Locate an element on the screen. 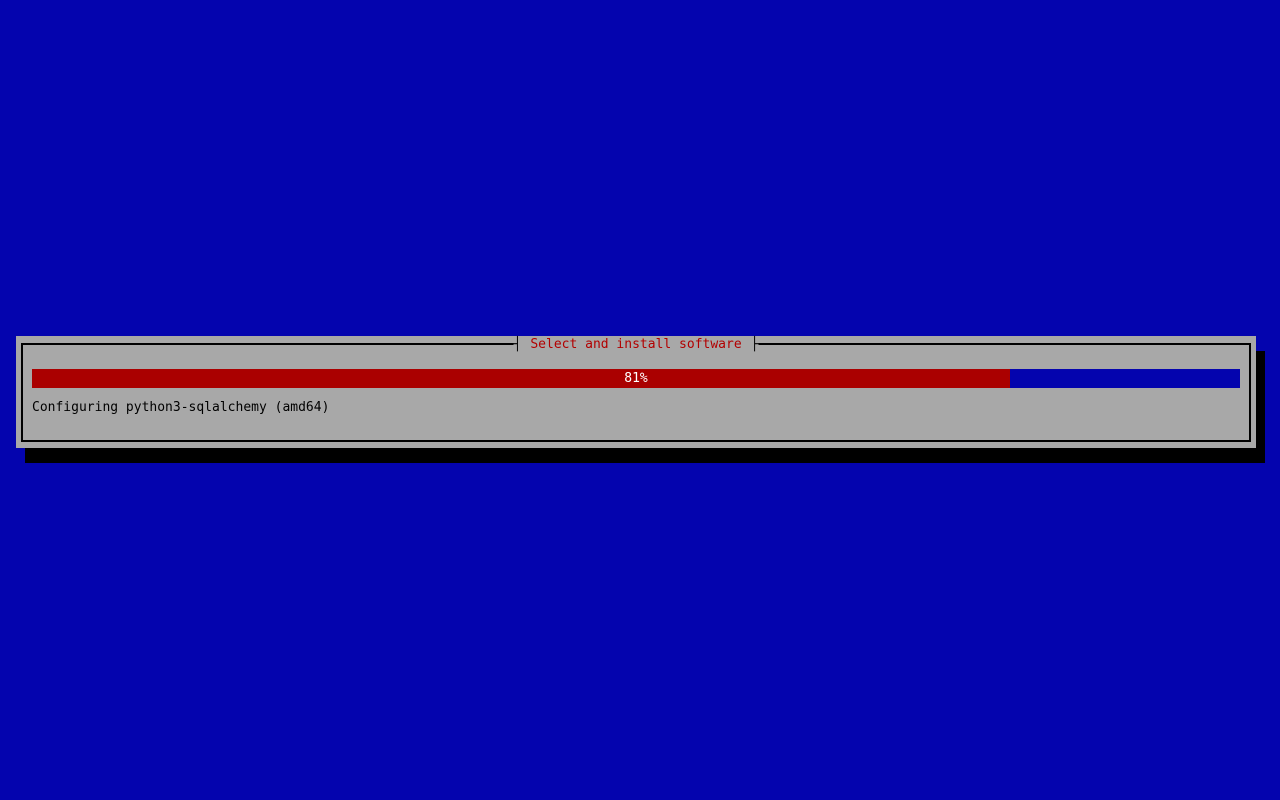 This screenshot has height=800, width=1280. progress-bar: 81% is located at coordinates (636, 378).